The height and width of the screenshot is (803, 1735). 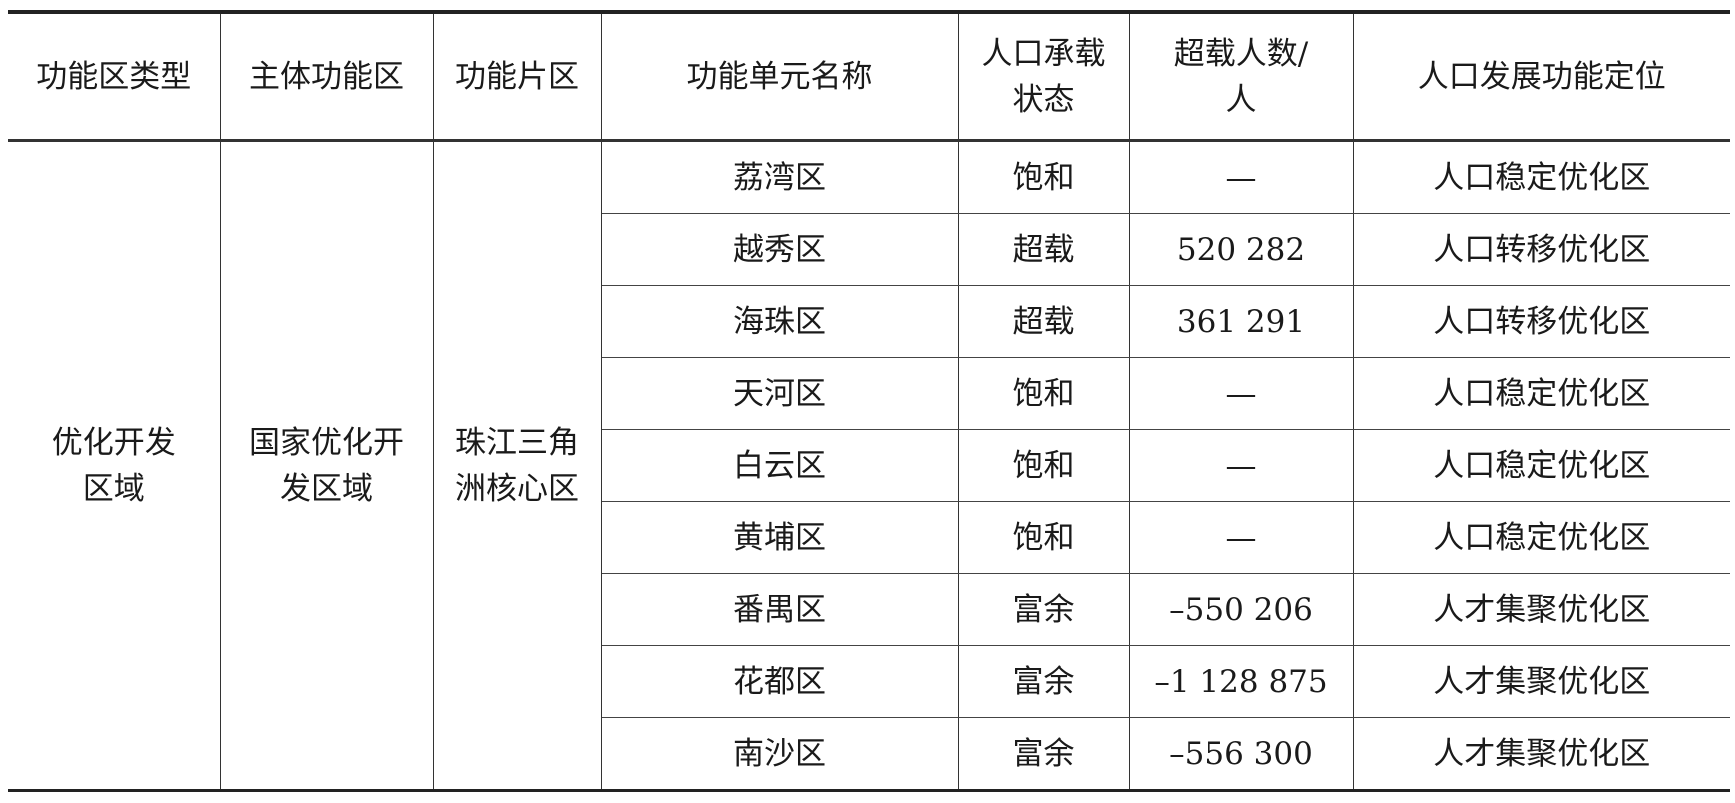 What do you see at coordinates (1043, 77) in the screenshot?
I see `header-cell: 人口承载状态` at bounding box center [1043, 77].